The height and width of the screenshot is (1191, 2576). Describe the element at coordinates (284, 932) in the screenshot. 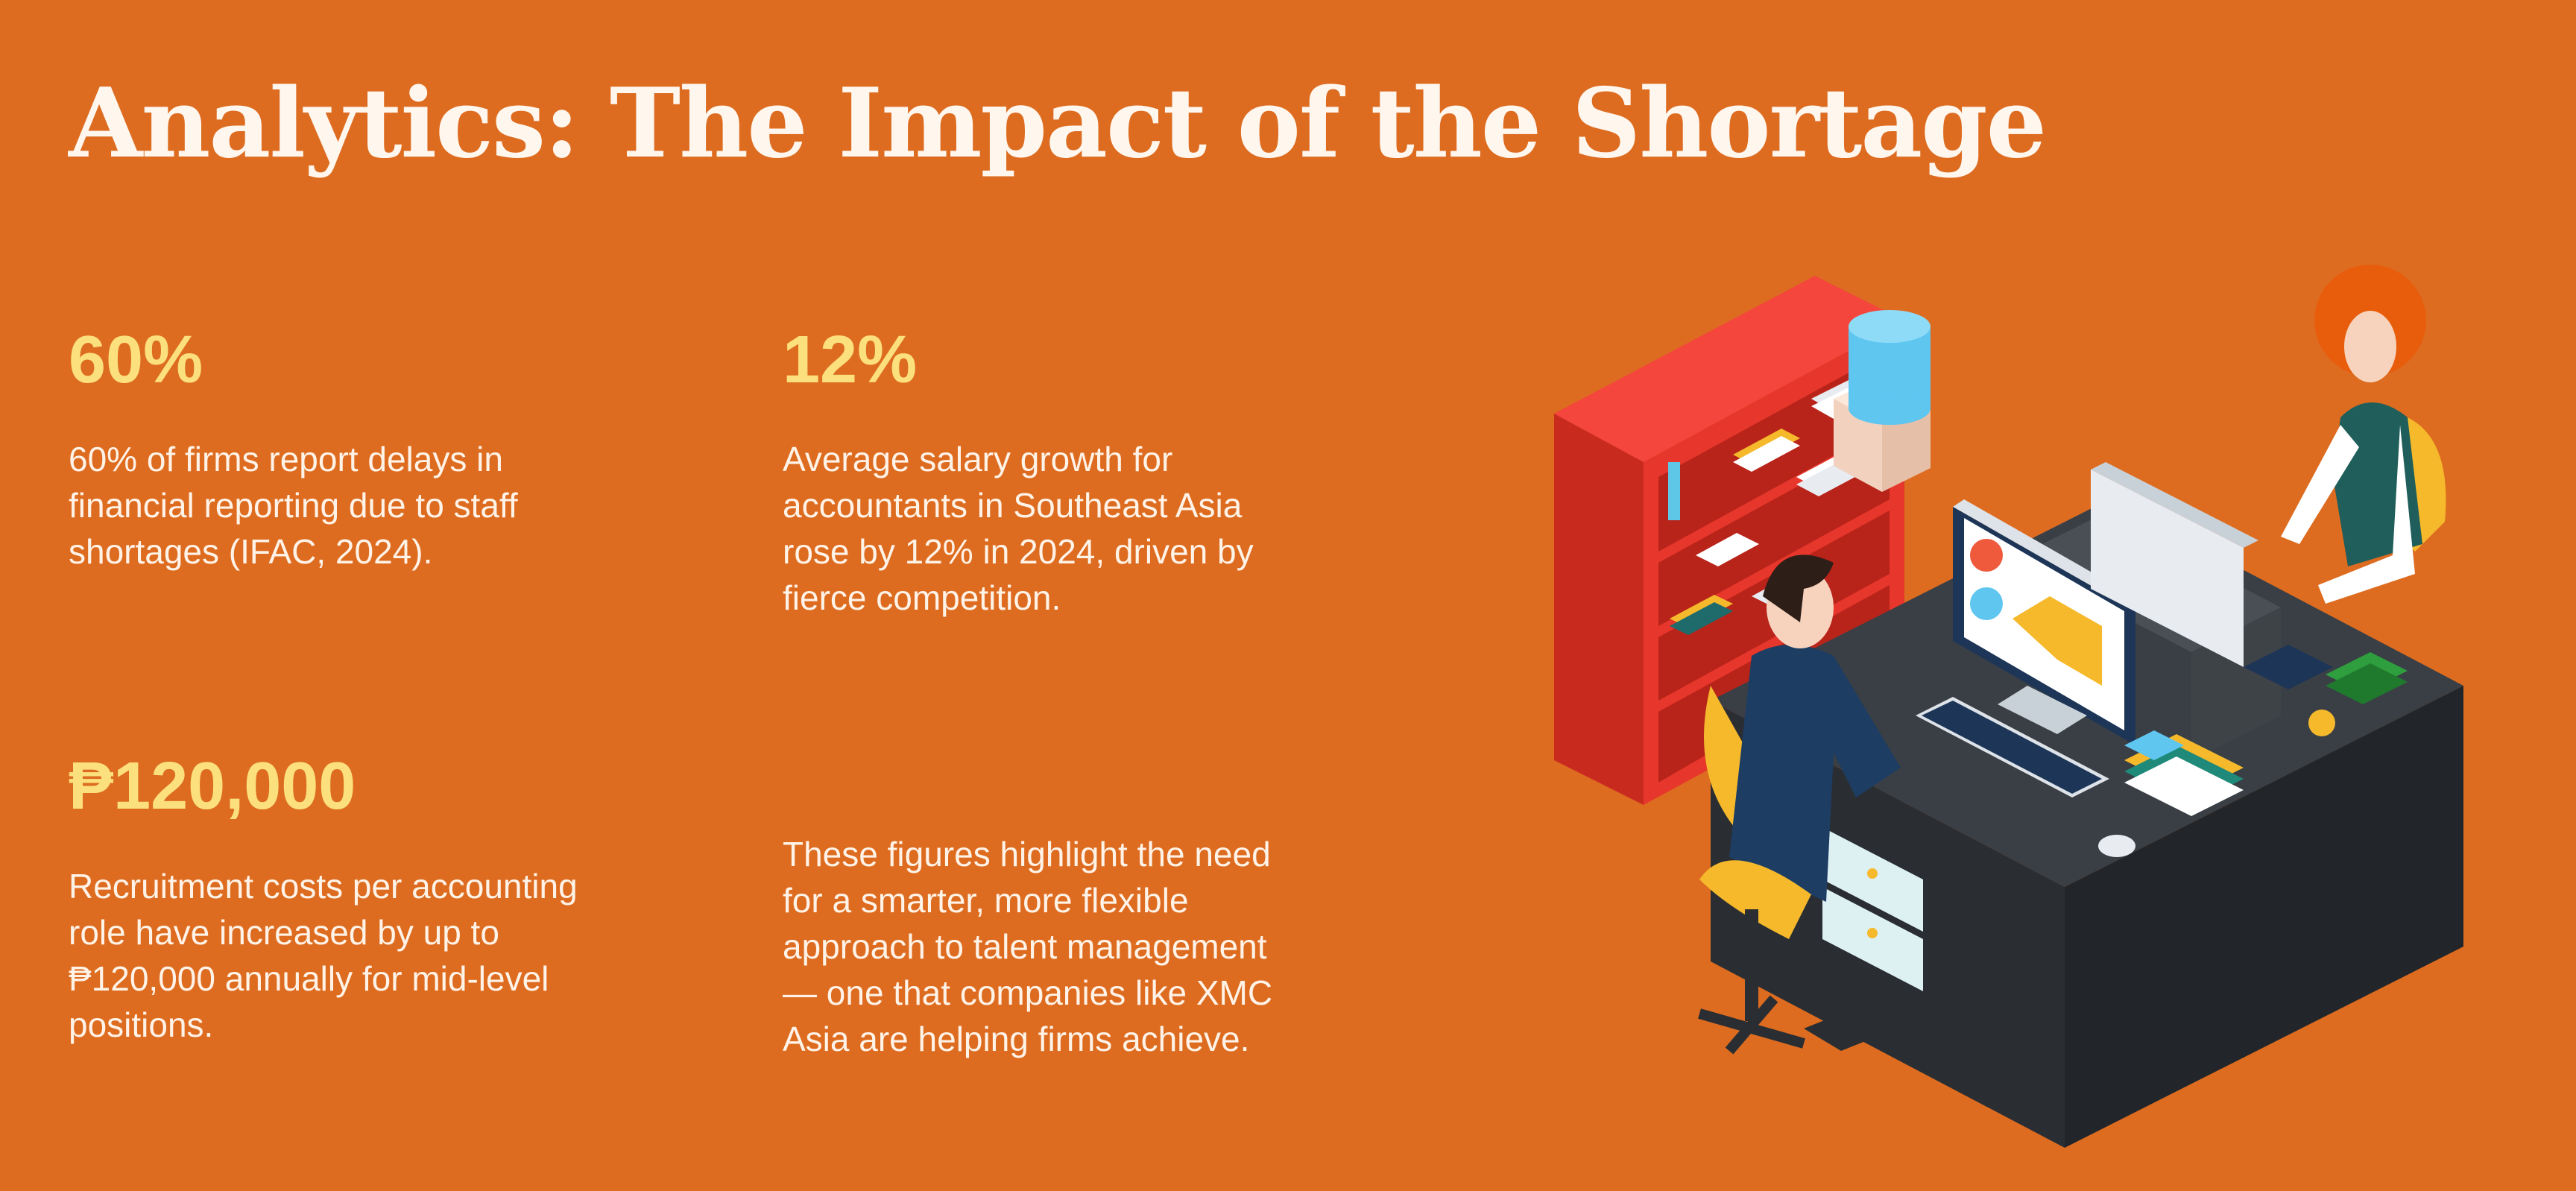

I see `description-line: role have increased by up to` at that location.